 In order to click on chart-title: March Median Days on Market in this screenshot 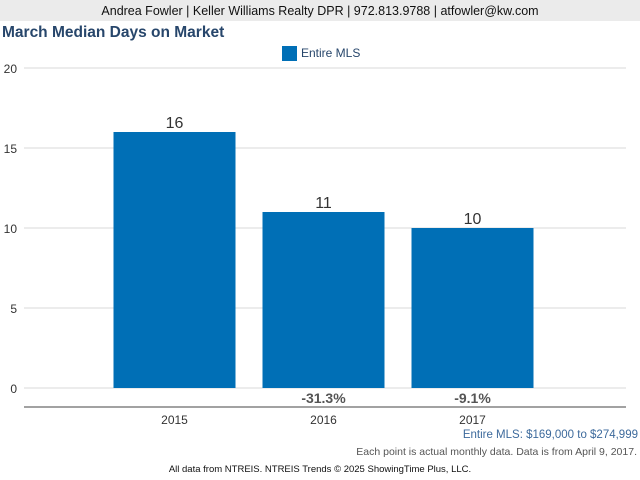, I will do `click(113, 32)`.